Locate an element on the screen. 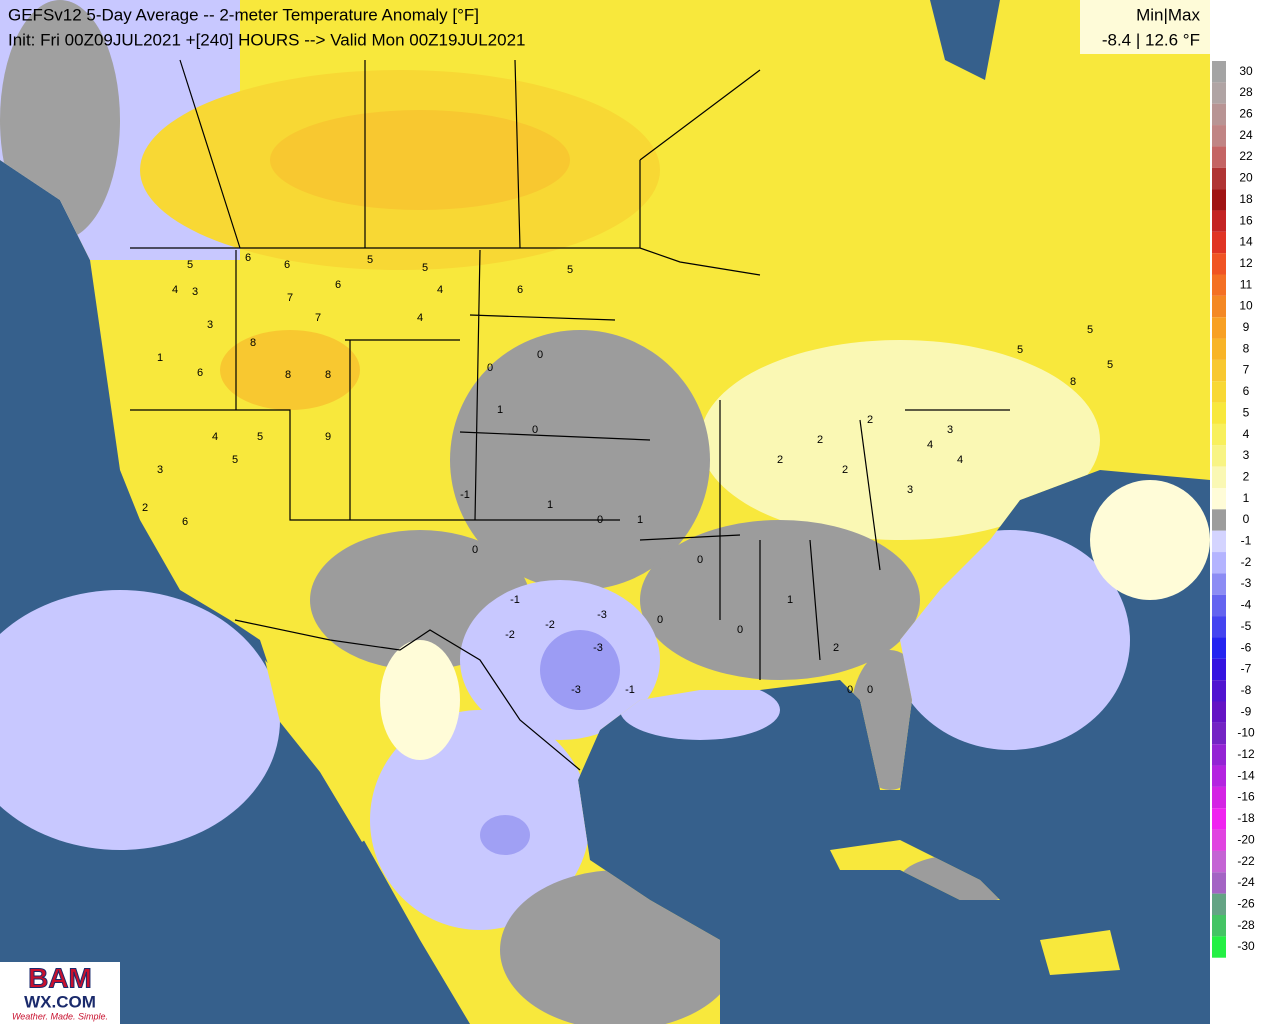 This screenshot has height=1024, width=1280. colorbar-label: 5 is located at coordinates (1246, 412).